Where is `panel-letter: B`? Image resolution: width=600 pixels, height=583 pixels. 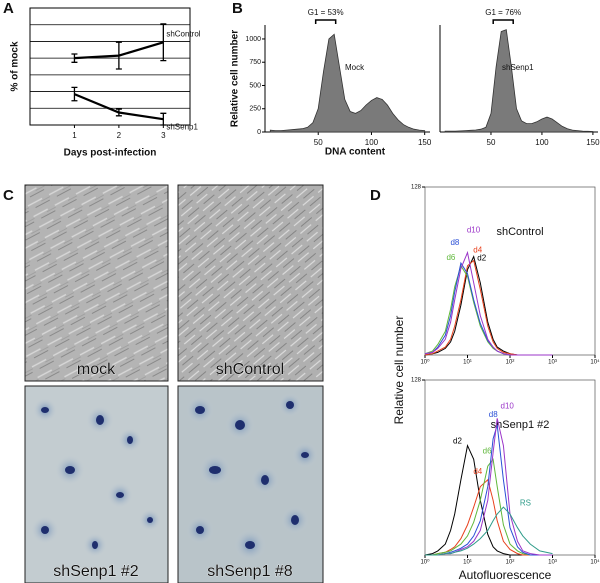
panel-letter: B is located at coordinates (237, 8).